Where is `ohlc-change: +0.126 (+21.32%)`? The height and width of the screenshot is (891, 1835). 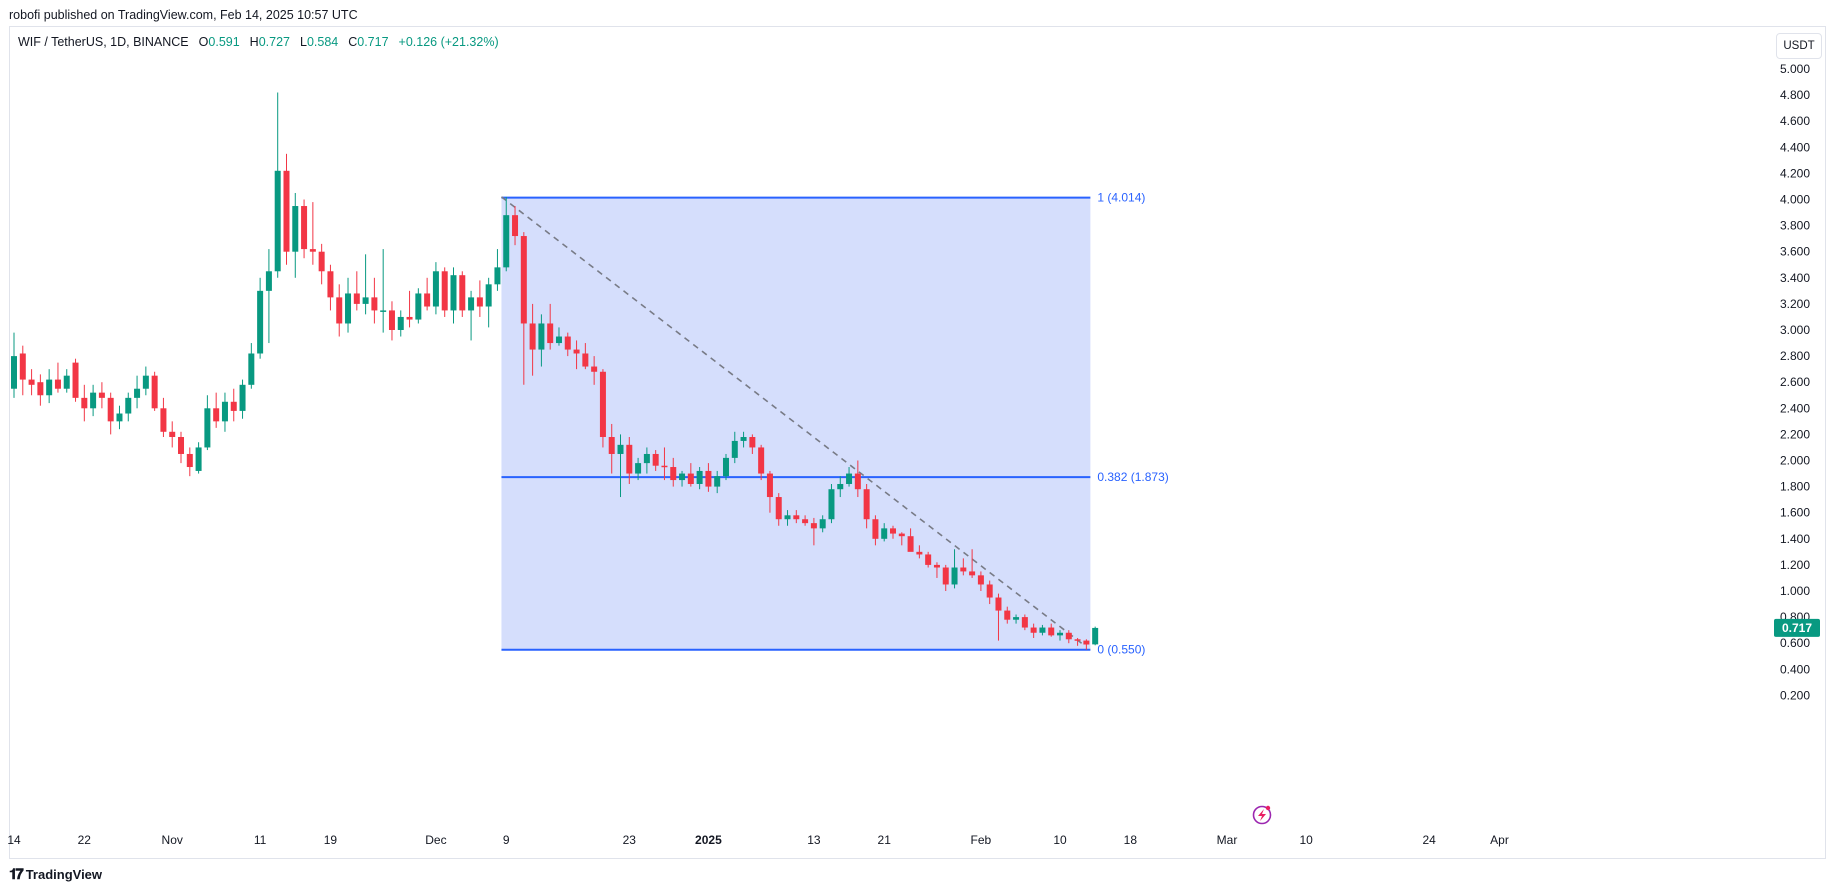 ohlc-change: +0.126 (+21.32%) is located at coordinates (448, 42).